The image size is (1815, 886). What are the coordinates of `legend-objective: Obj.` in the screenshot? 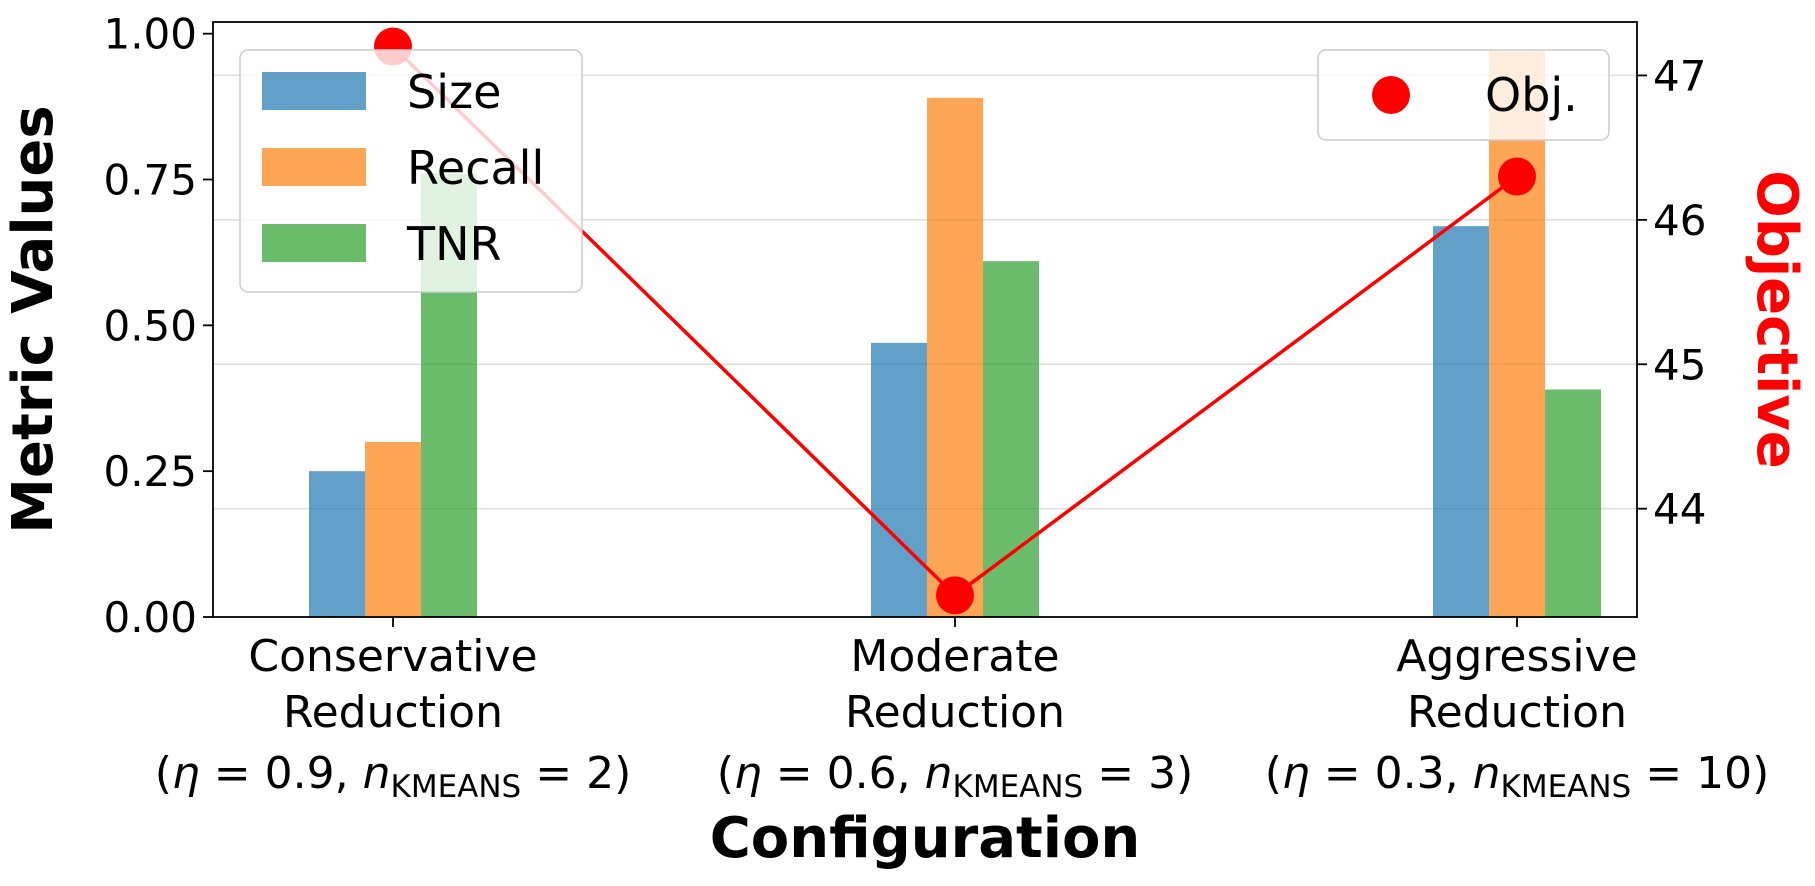 It's located at (1463, 95).